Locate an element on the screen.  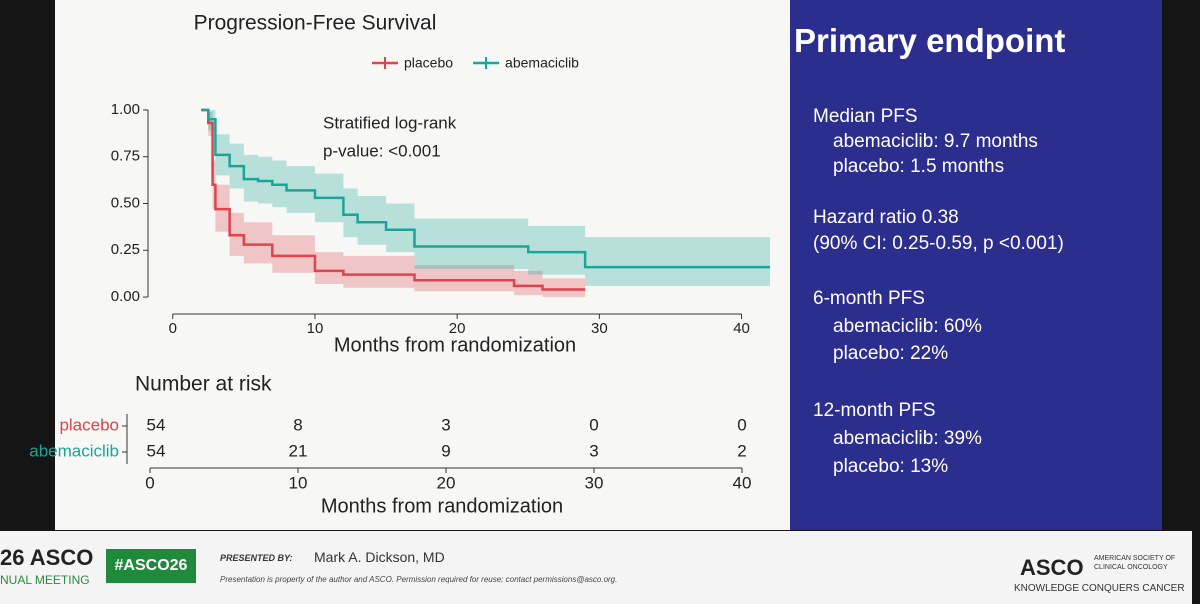
panel-title: Primary endpoint is located at coordinates (930, 40).